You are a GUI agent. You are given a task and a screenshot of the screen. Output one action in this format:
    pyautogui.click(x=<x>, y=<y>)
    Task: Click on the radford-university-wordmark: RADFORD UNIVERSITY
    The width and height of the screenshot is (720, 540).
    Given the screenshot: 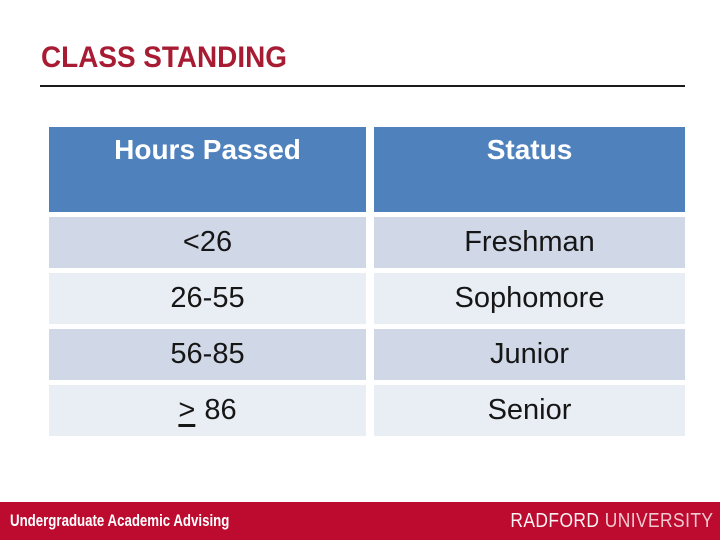 What is the action you would take?
    pyautogui.click(x=611, y=521)
    